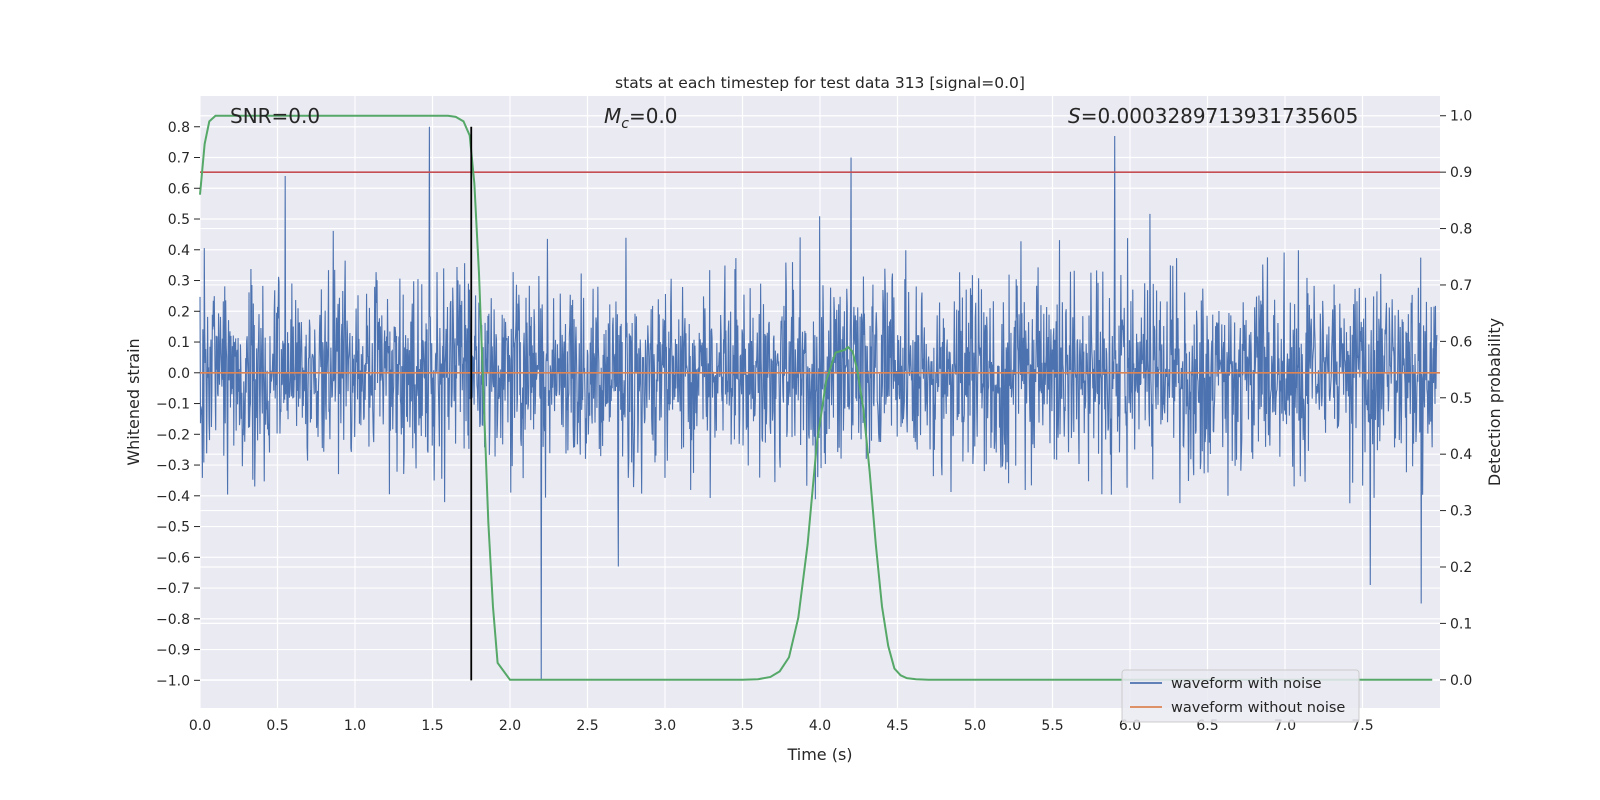 This screenshot has height=800, width=1600. I want to click on y-left-axis-label: Whitened strain, so click(133, 401).